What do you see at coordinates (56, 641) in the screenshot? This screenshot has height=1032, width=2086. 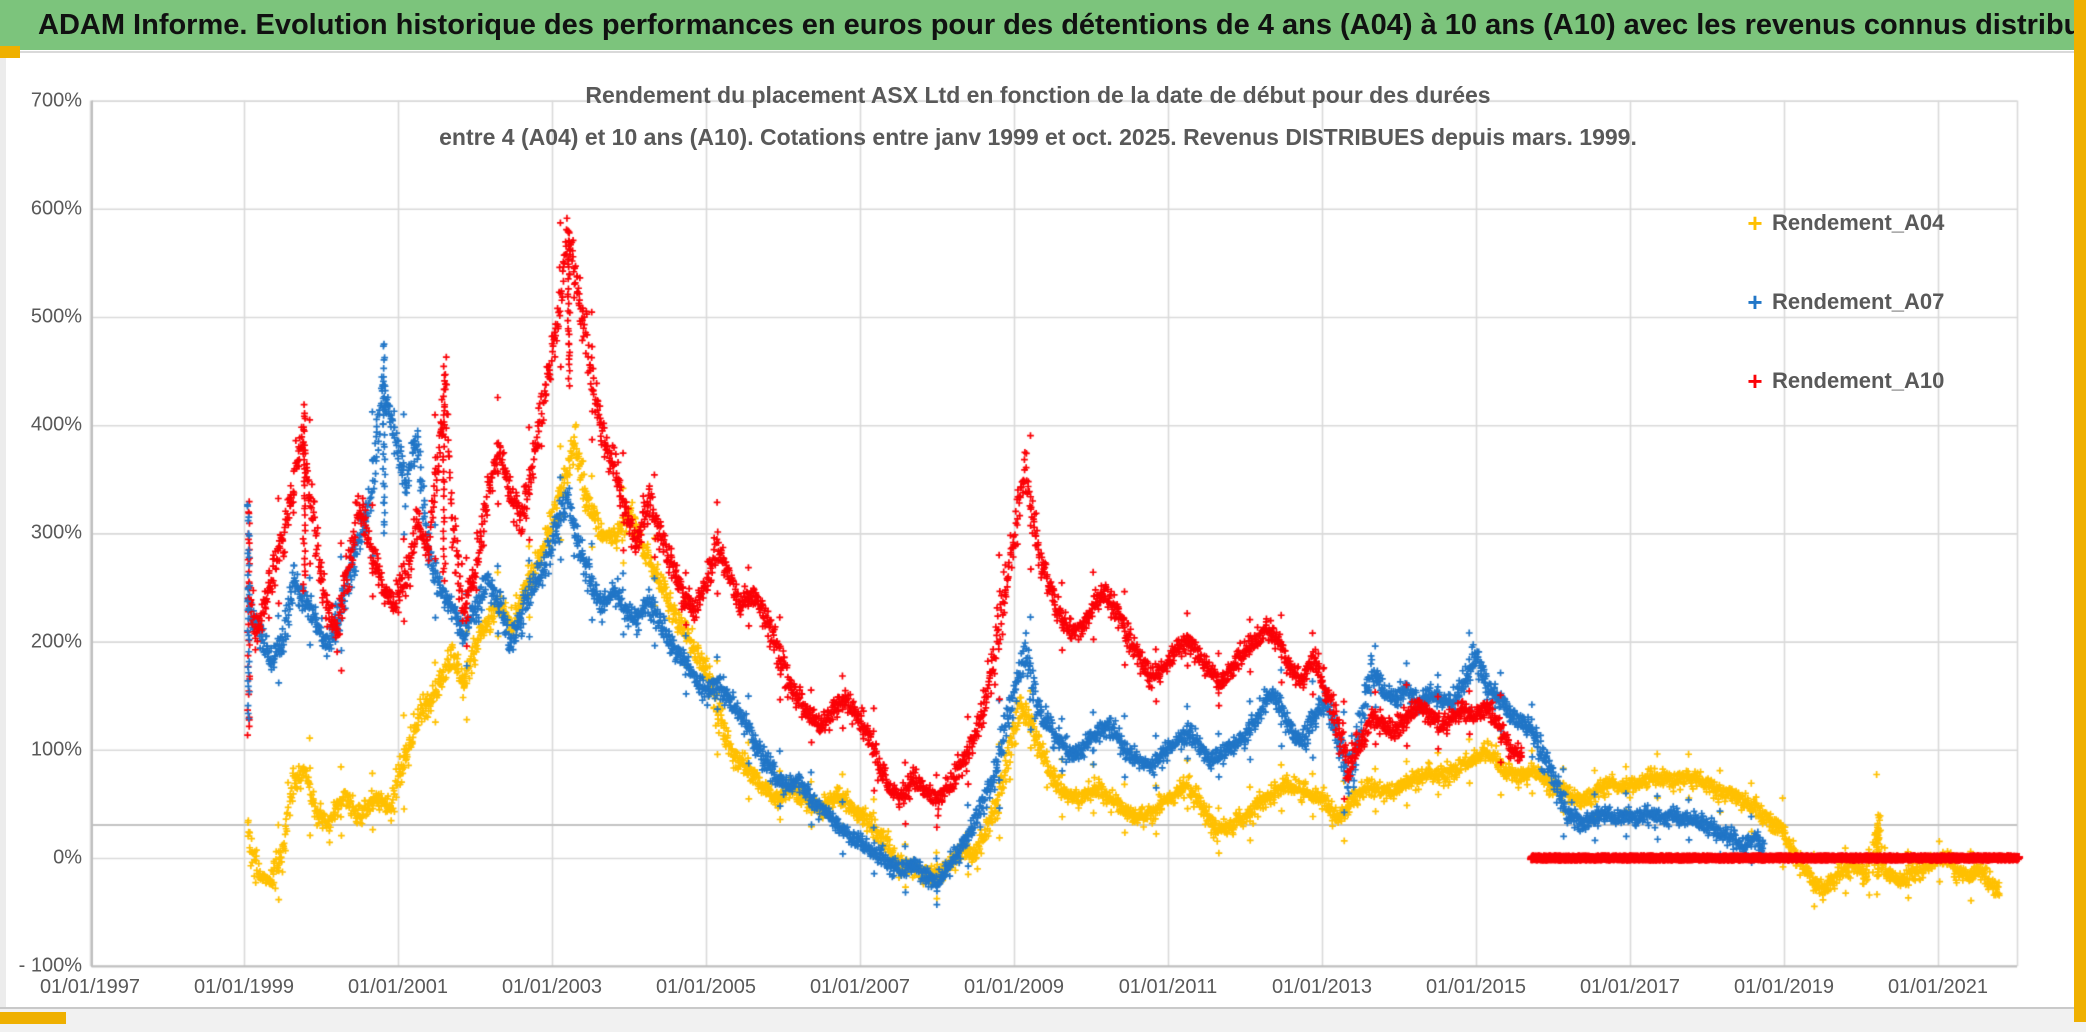 I see `y-tick-label: 200%` at bounding box center [56, 641].